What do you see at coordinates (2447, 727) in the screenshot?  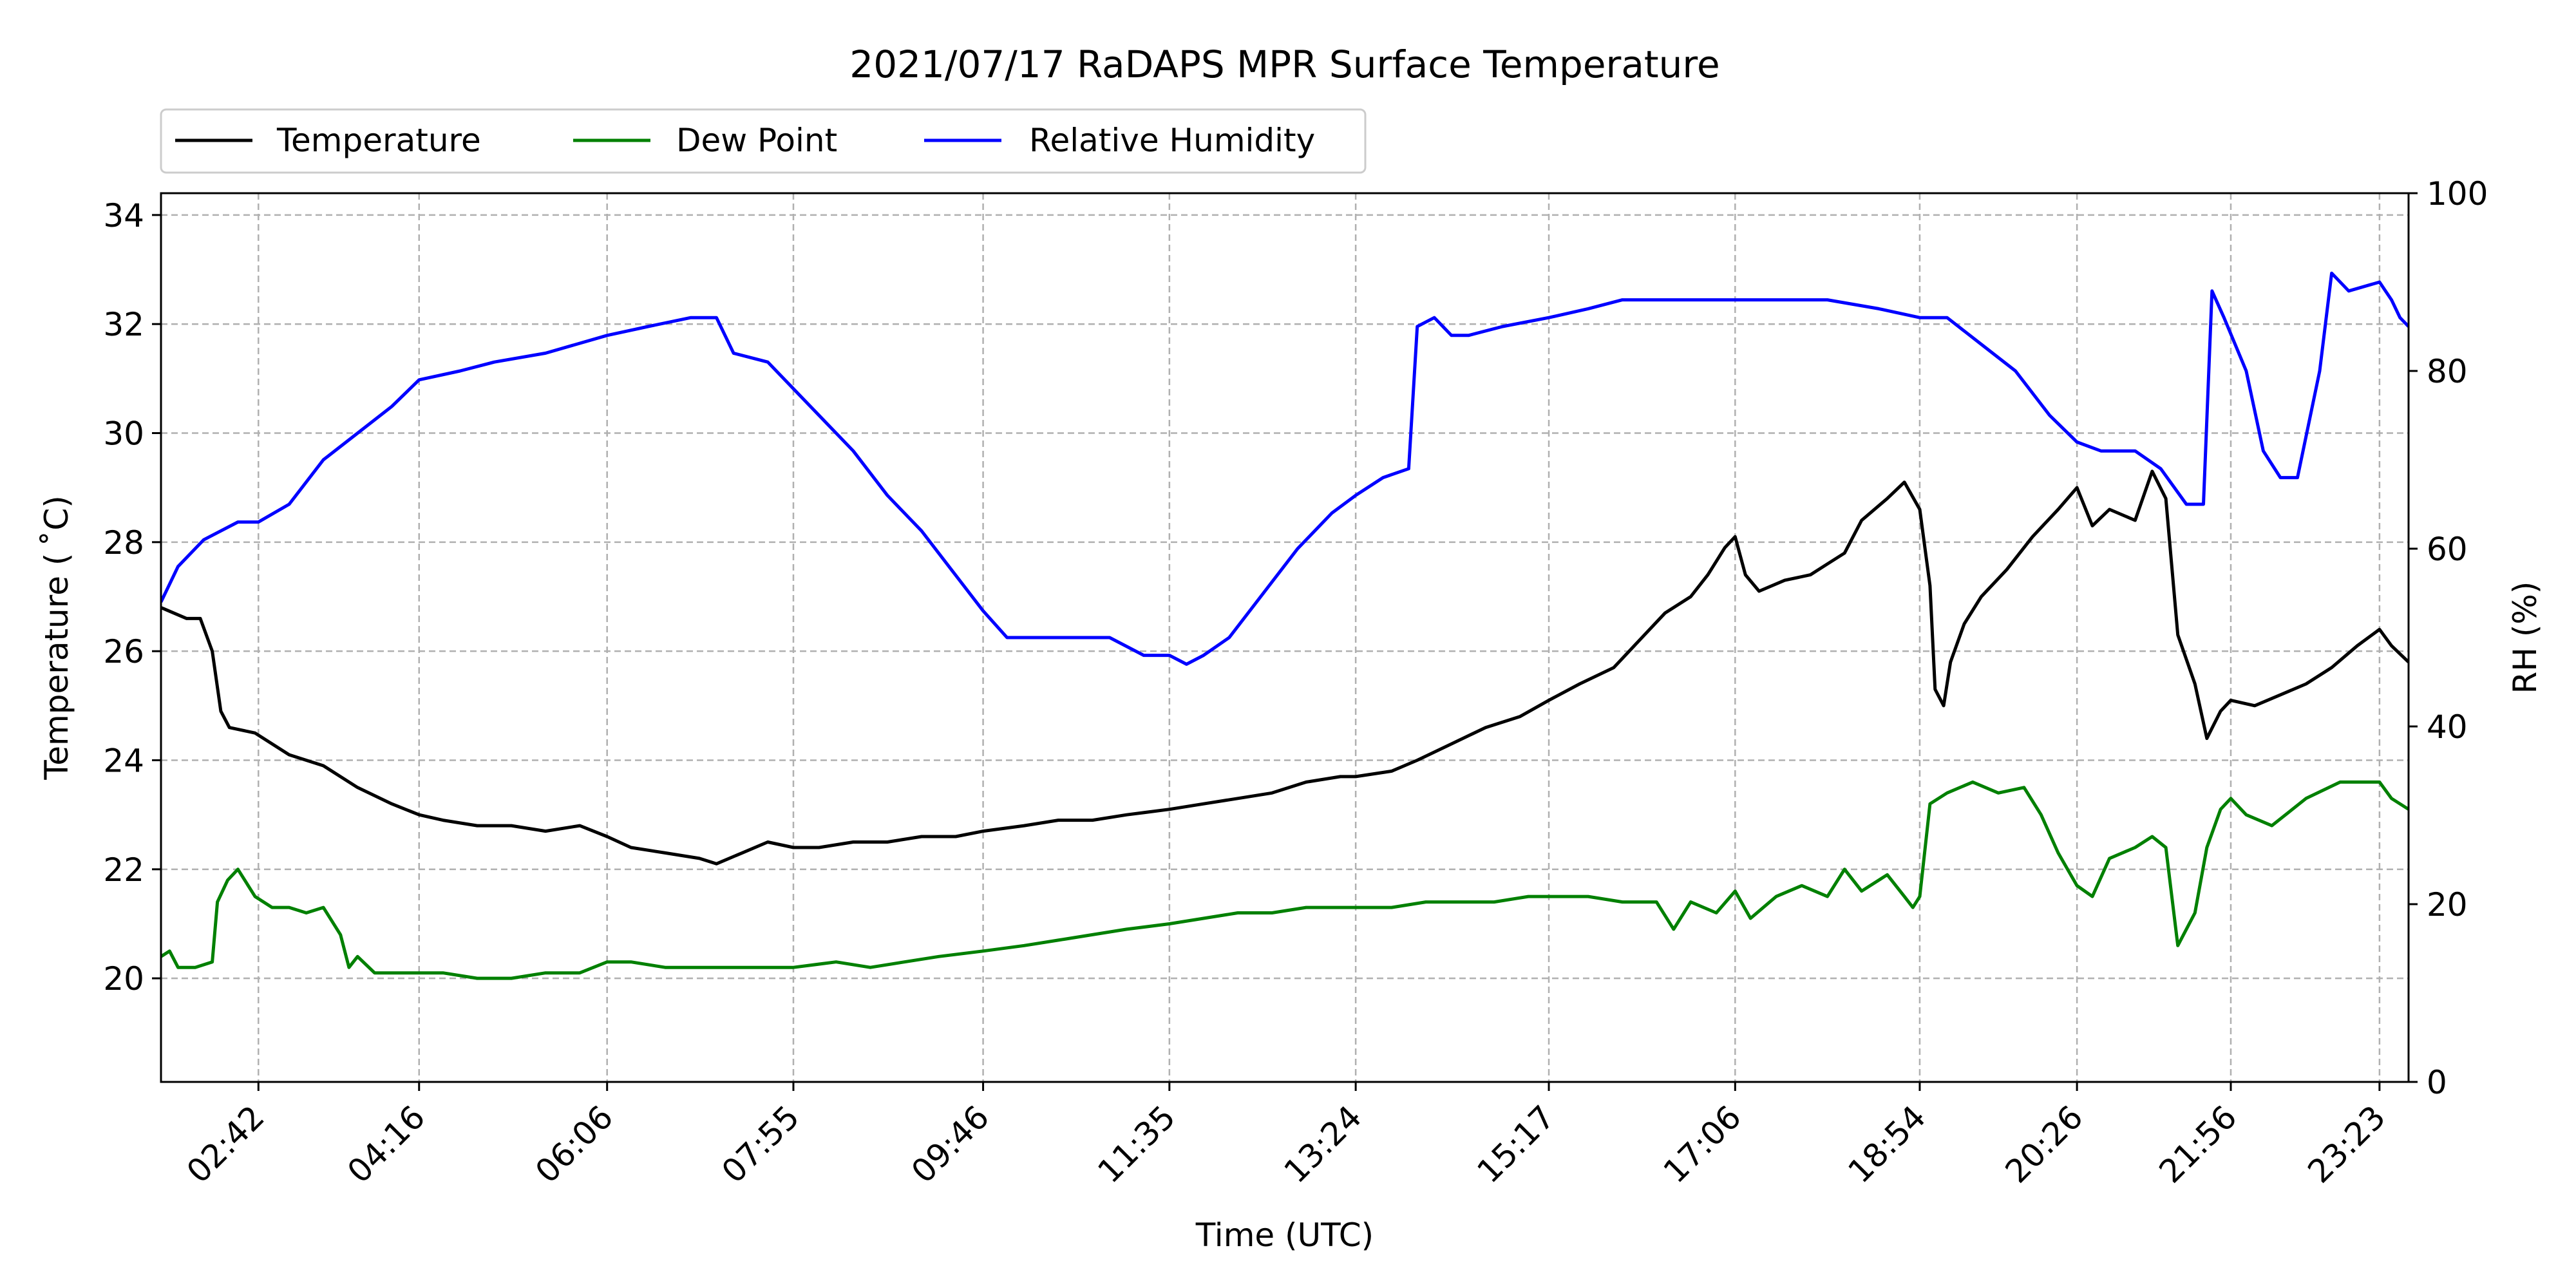 I see `y2-tick-label: 40` at bounding box center [2447, 727].